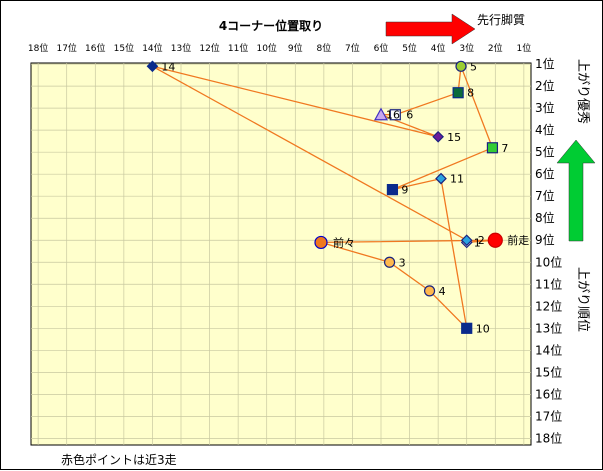 The image size is (603, 471). Describe the element at coordinates (181, 48) in the screenshot. I see `x-tick-label: 13位` at that location.